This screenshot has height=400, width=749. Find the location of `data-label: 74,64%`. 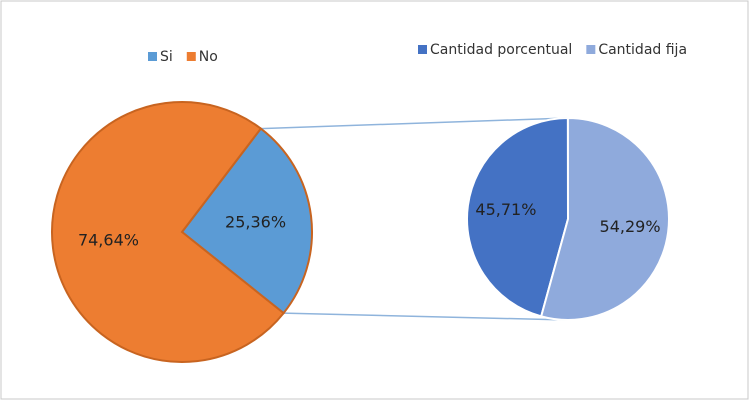

data-label: 74,64% is located at coordinates (108, 240).